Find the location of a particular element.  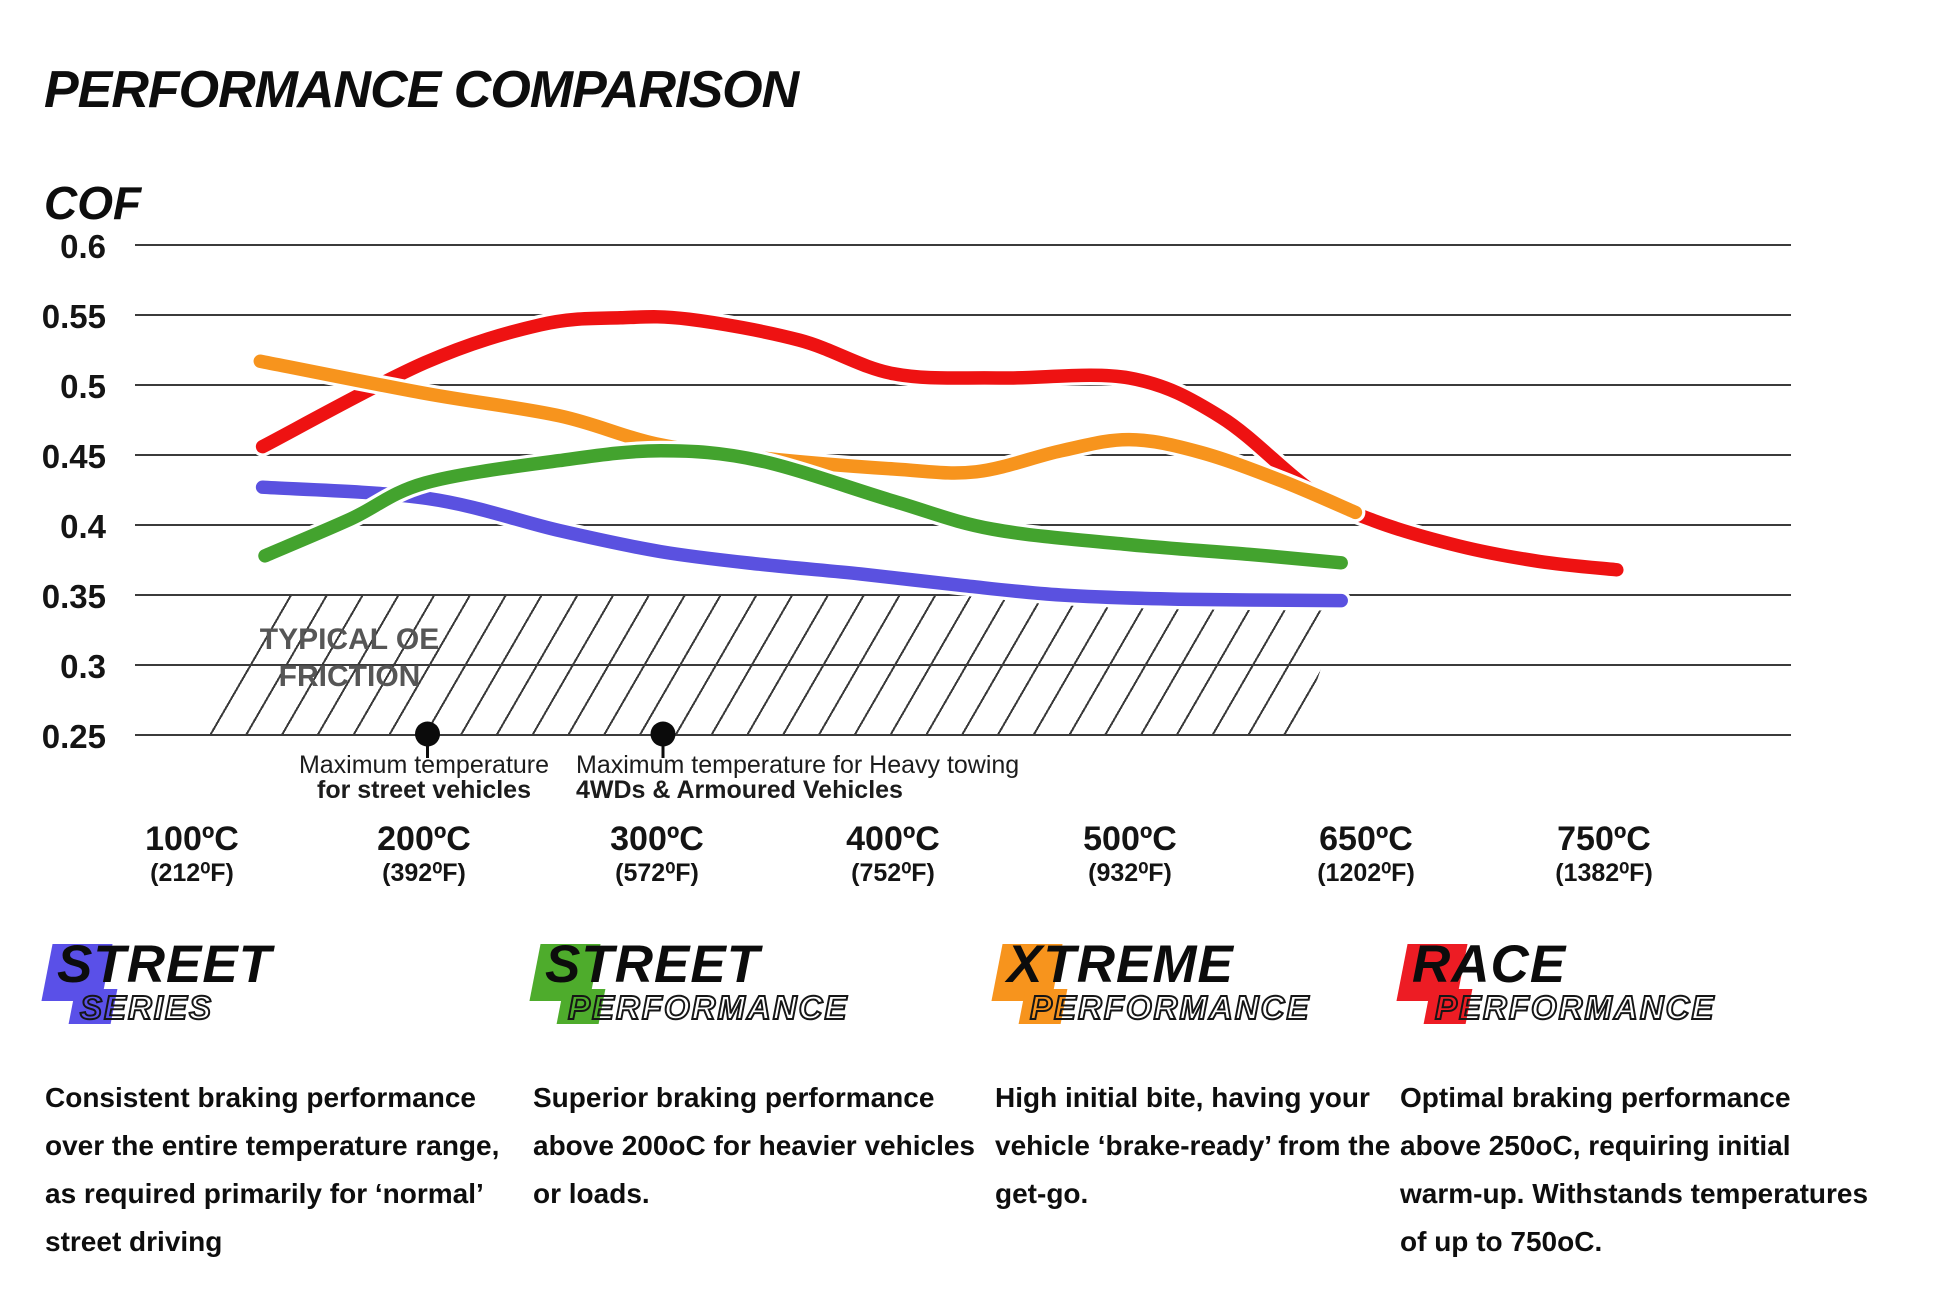

typical-oe-friction-label: TYPICAL OE FRICTION is located at coordinates (349, 658).